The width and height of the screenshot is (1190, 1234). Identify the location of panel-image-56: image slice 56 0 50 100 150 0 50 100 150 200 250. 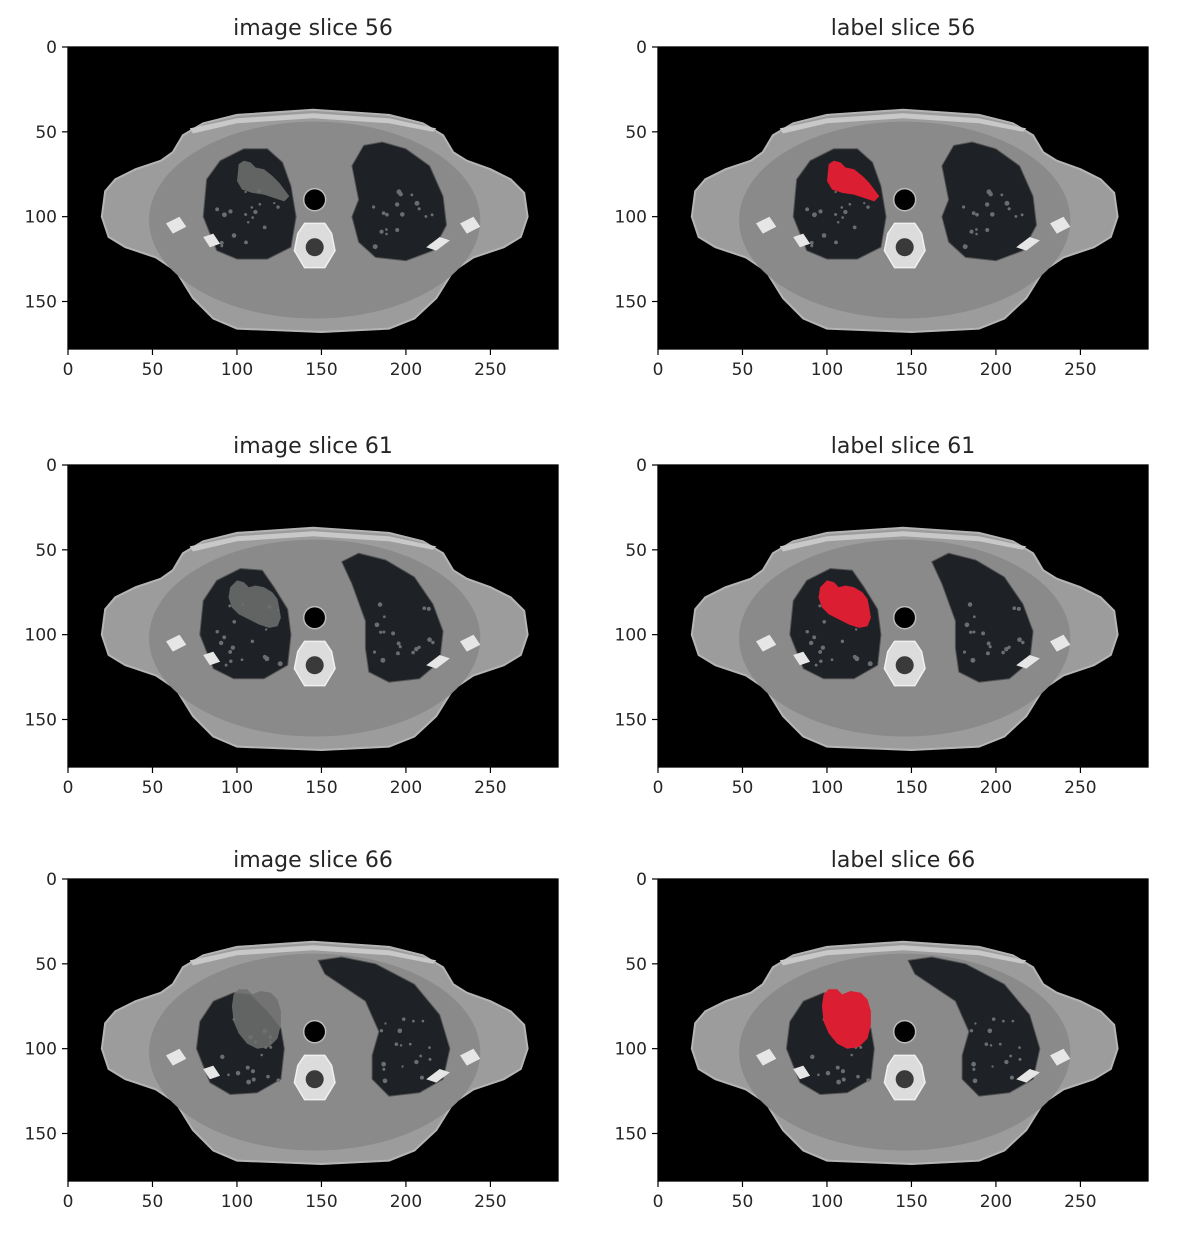
(292, 198).